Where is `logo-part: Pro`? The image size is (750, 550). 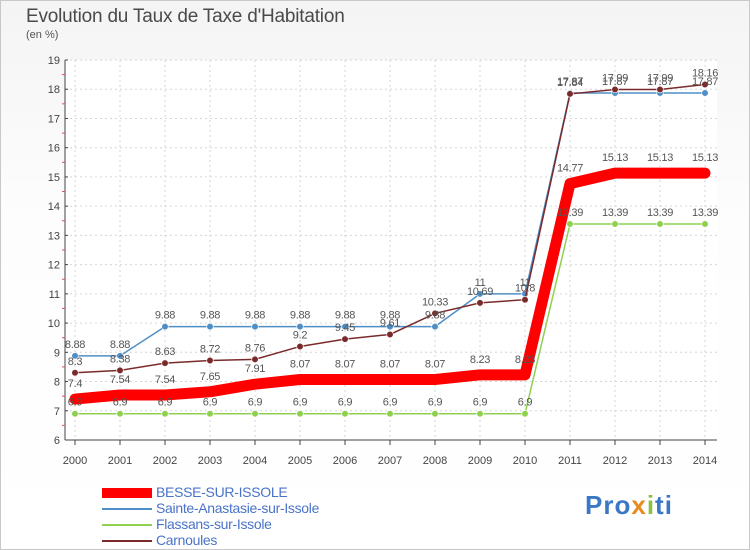
logo-part: Pro is located at coordinates (608, 505).